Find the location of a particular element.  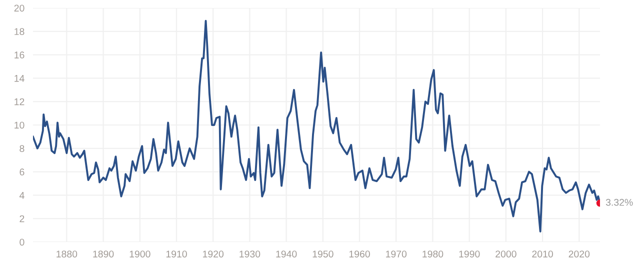

y-tick-label: 14 is located at coordinates (19, 78).